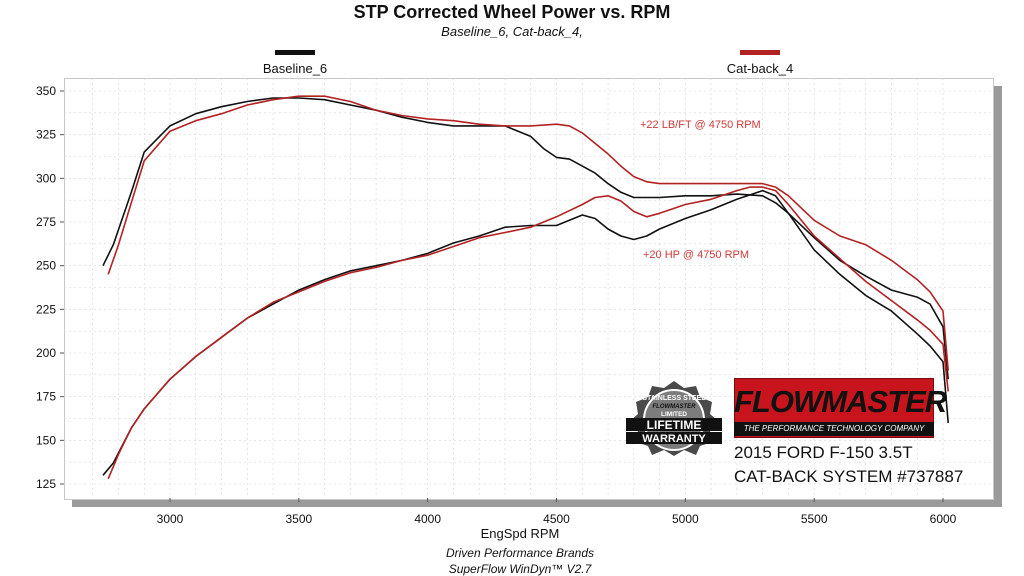  What do you see at coordinates (46, 440) in the screenshot?
I see `y-tick-label: 150` at bounding box center [46, 440].